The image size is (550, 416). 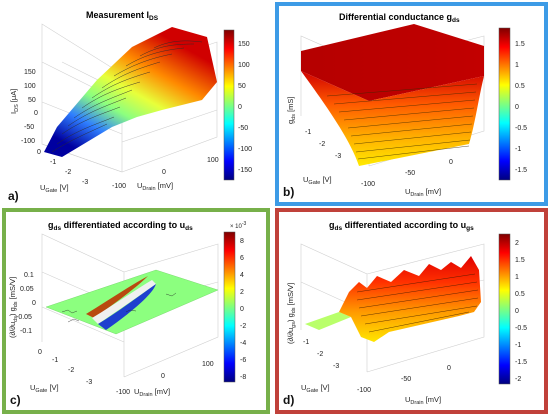 I want to click on a-ztick-1: 100, so click(x=30, y=86).